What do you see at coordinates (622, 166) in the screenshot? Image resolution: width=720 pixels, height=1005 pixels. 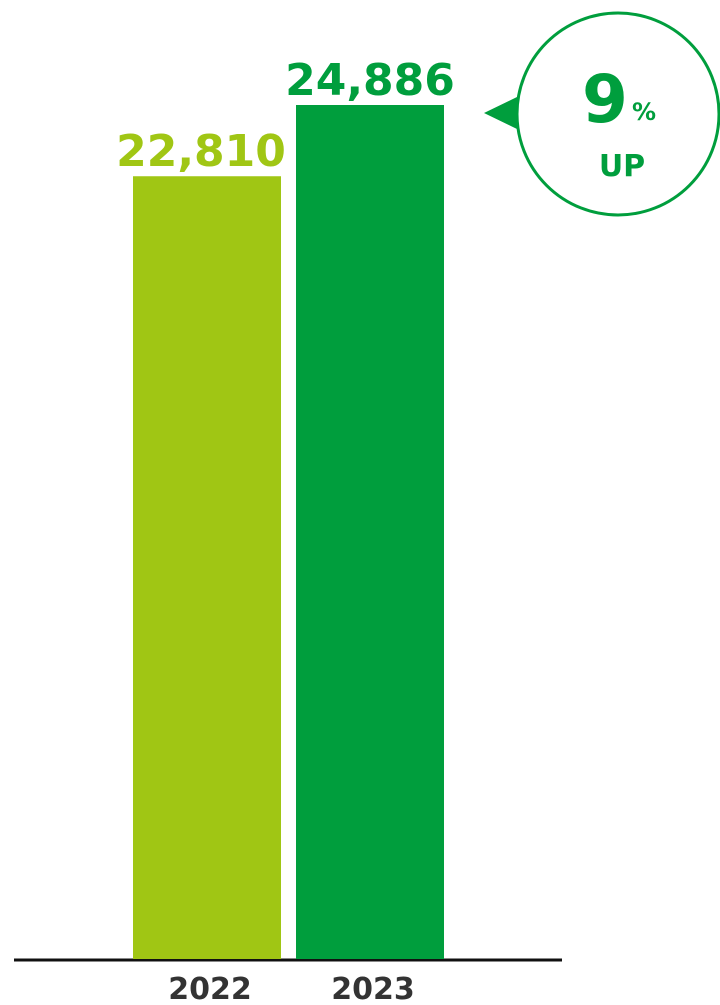 I see `callout-label: UP` at bounding box center [622, 166].